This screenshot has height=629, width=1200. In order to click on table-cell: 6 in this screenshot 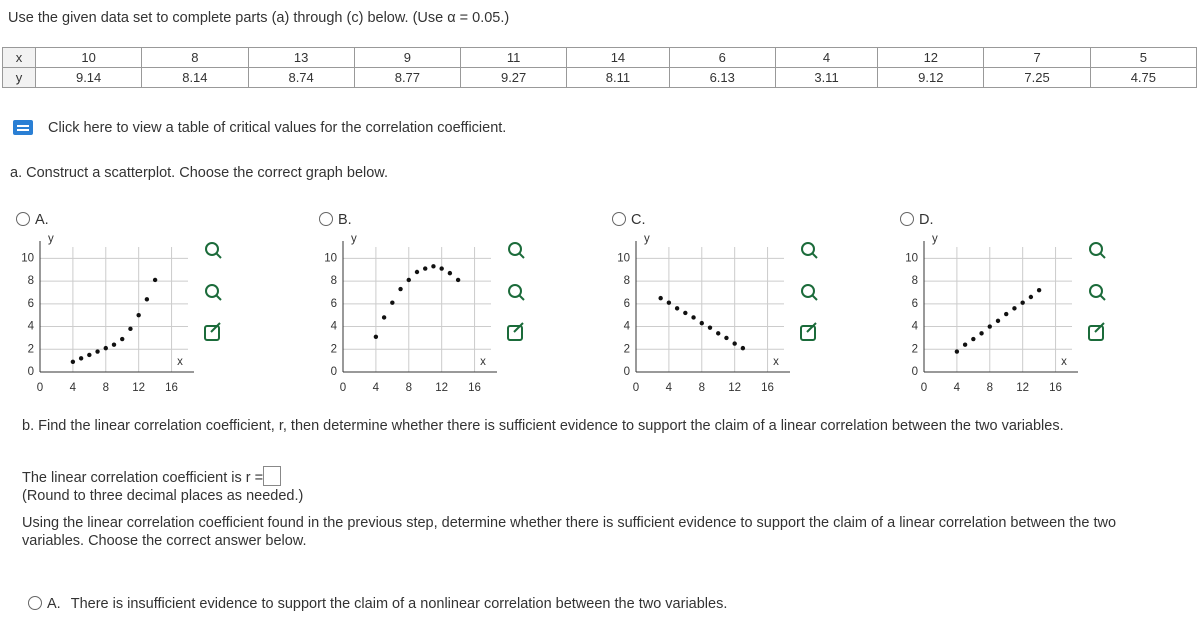, I will do `click(722, 57)`.